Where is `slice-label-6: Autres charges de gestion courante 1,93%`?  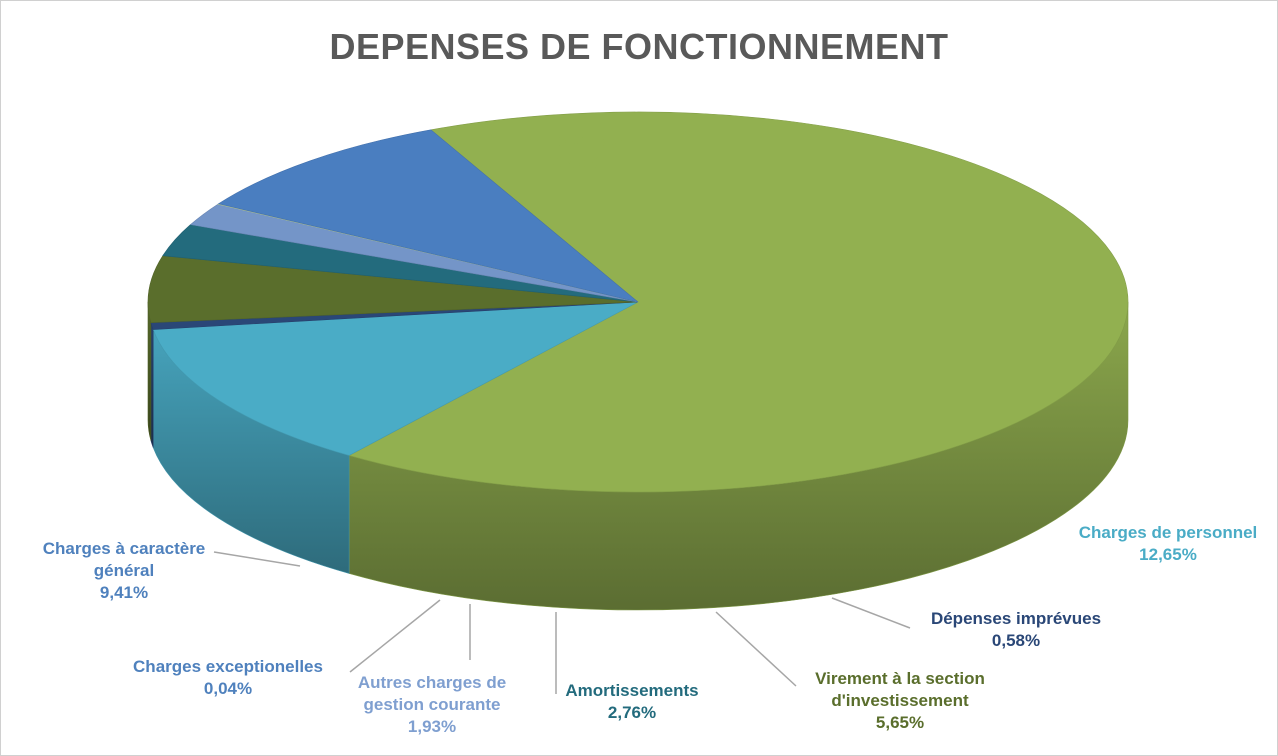
slice-label-6: Autres charges de gestion courante 1,93% is located at coordinates (432, 705).